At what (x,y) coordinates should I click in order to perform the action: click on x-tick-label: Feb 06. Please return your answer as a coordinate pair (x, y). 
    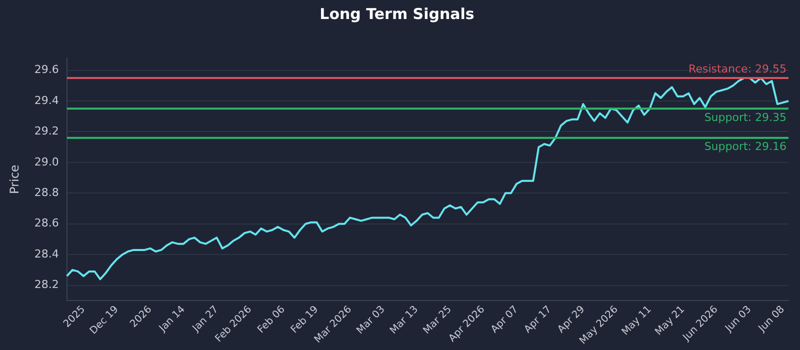
    Looking at the image, I should click on (272, 320).